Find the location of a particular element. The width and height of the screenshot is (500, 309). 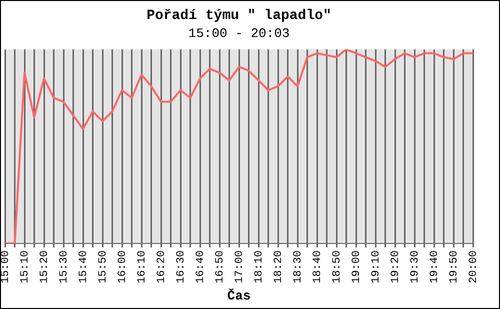

x-tick-label: 17:00 is located at coordinates (240, 267).